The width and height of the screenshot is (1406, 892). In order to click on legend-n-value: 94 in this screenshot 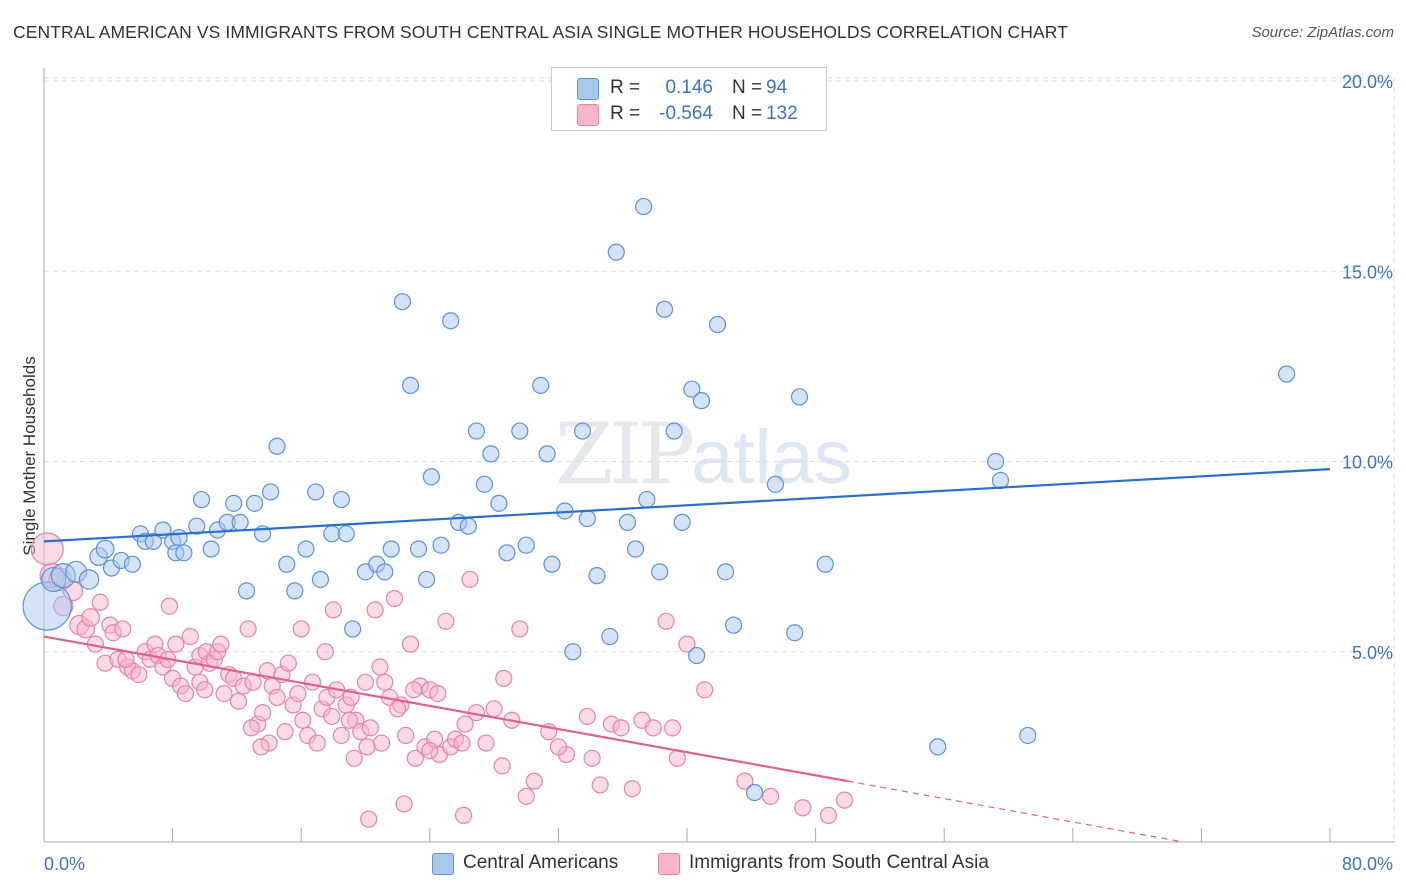, I will do `click(777, 87)`.